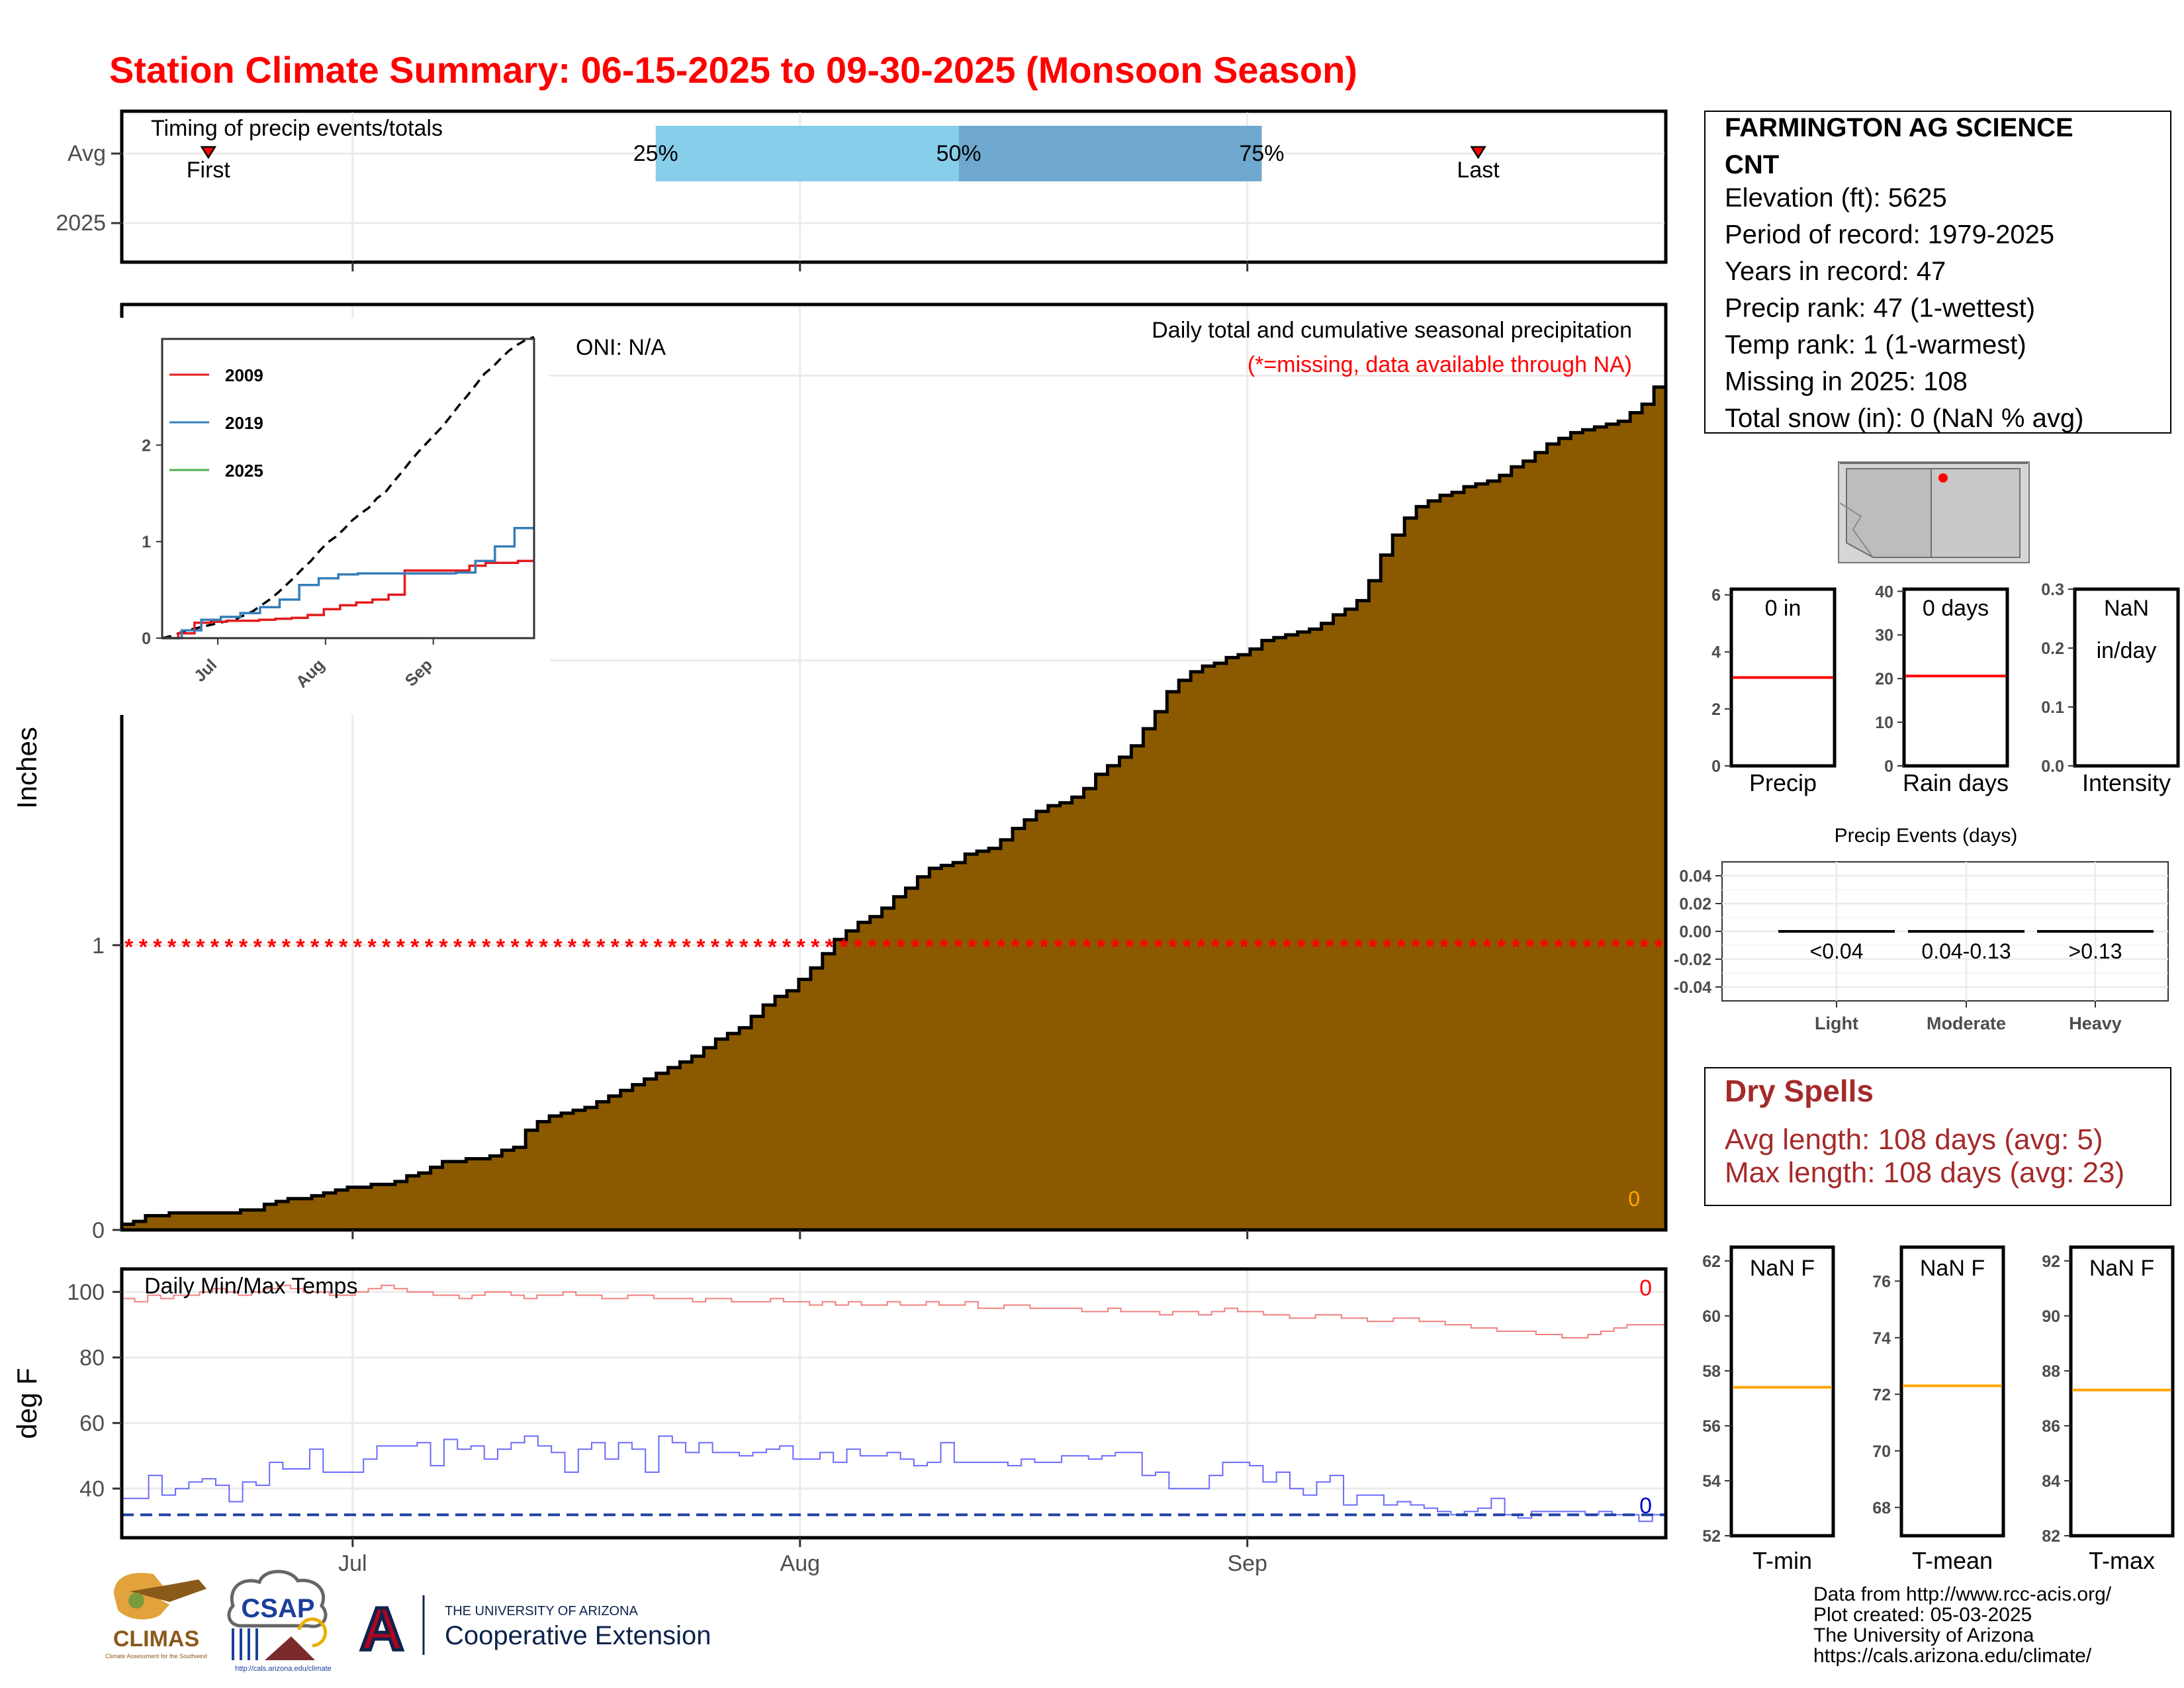 Image resolution: width=2184 pixels, height=1688 pixels. Describe the element at coordinates (2052, 707) in the screenshot. I see `small-chart-y-tick-label: 0.1` at that location.